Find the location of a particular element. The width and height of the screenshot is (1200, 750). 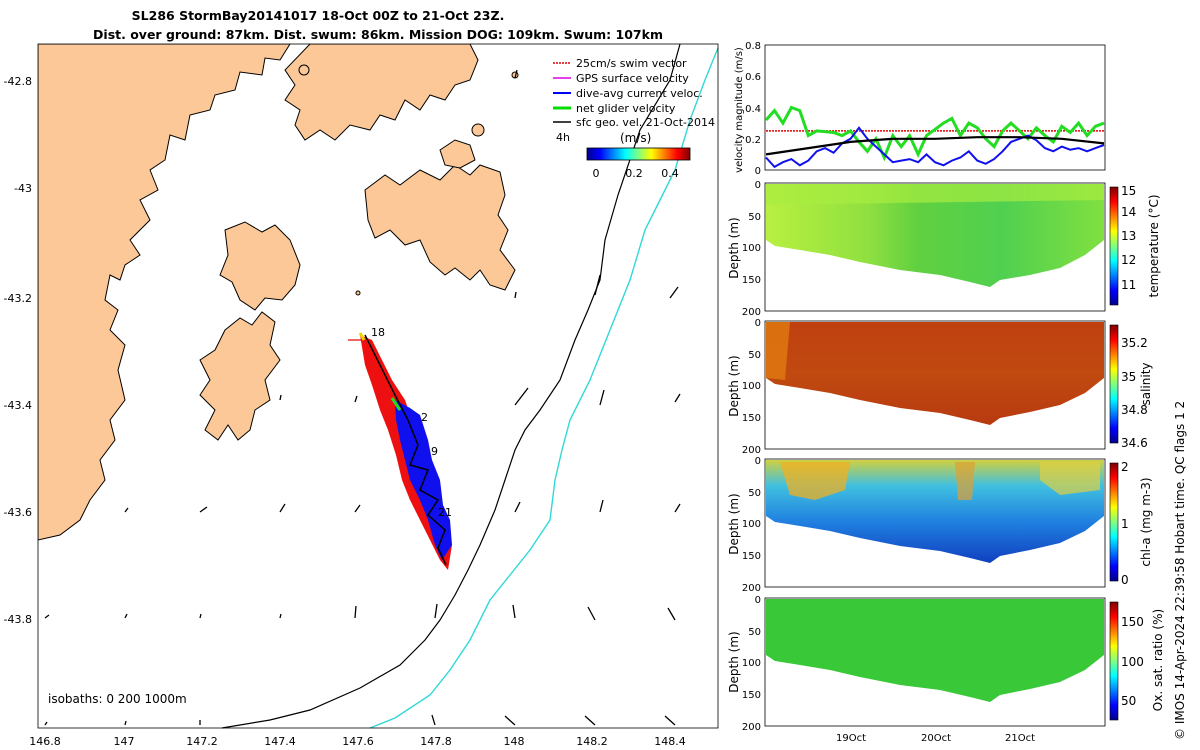

salinity-field is located at coordinates (935, 373).